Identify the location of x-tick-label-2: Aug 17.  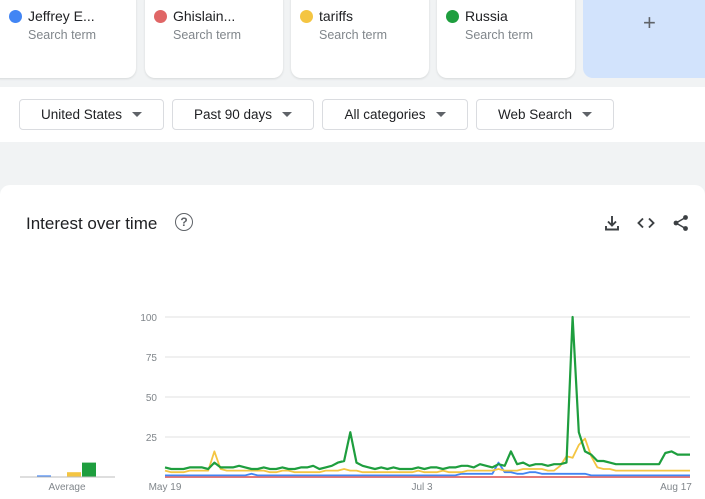
(676, 487).